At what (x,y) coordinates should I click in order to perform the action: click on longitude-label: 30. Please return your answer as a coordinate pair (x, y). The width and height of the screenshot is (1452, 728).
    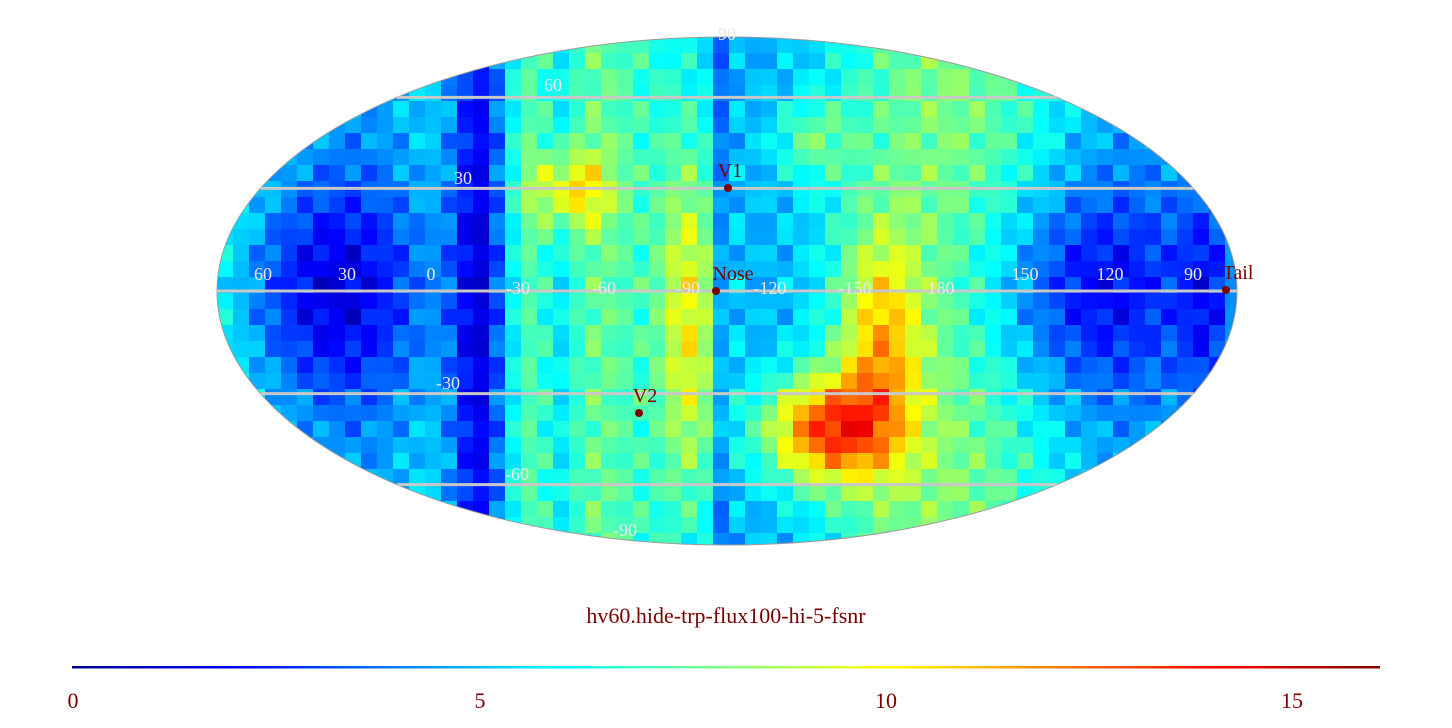
    Looking at the image, I should click on (347, 274).